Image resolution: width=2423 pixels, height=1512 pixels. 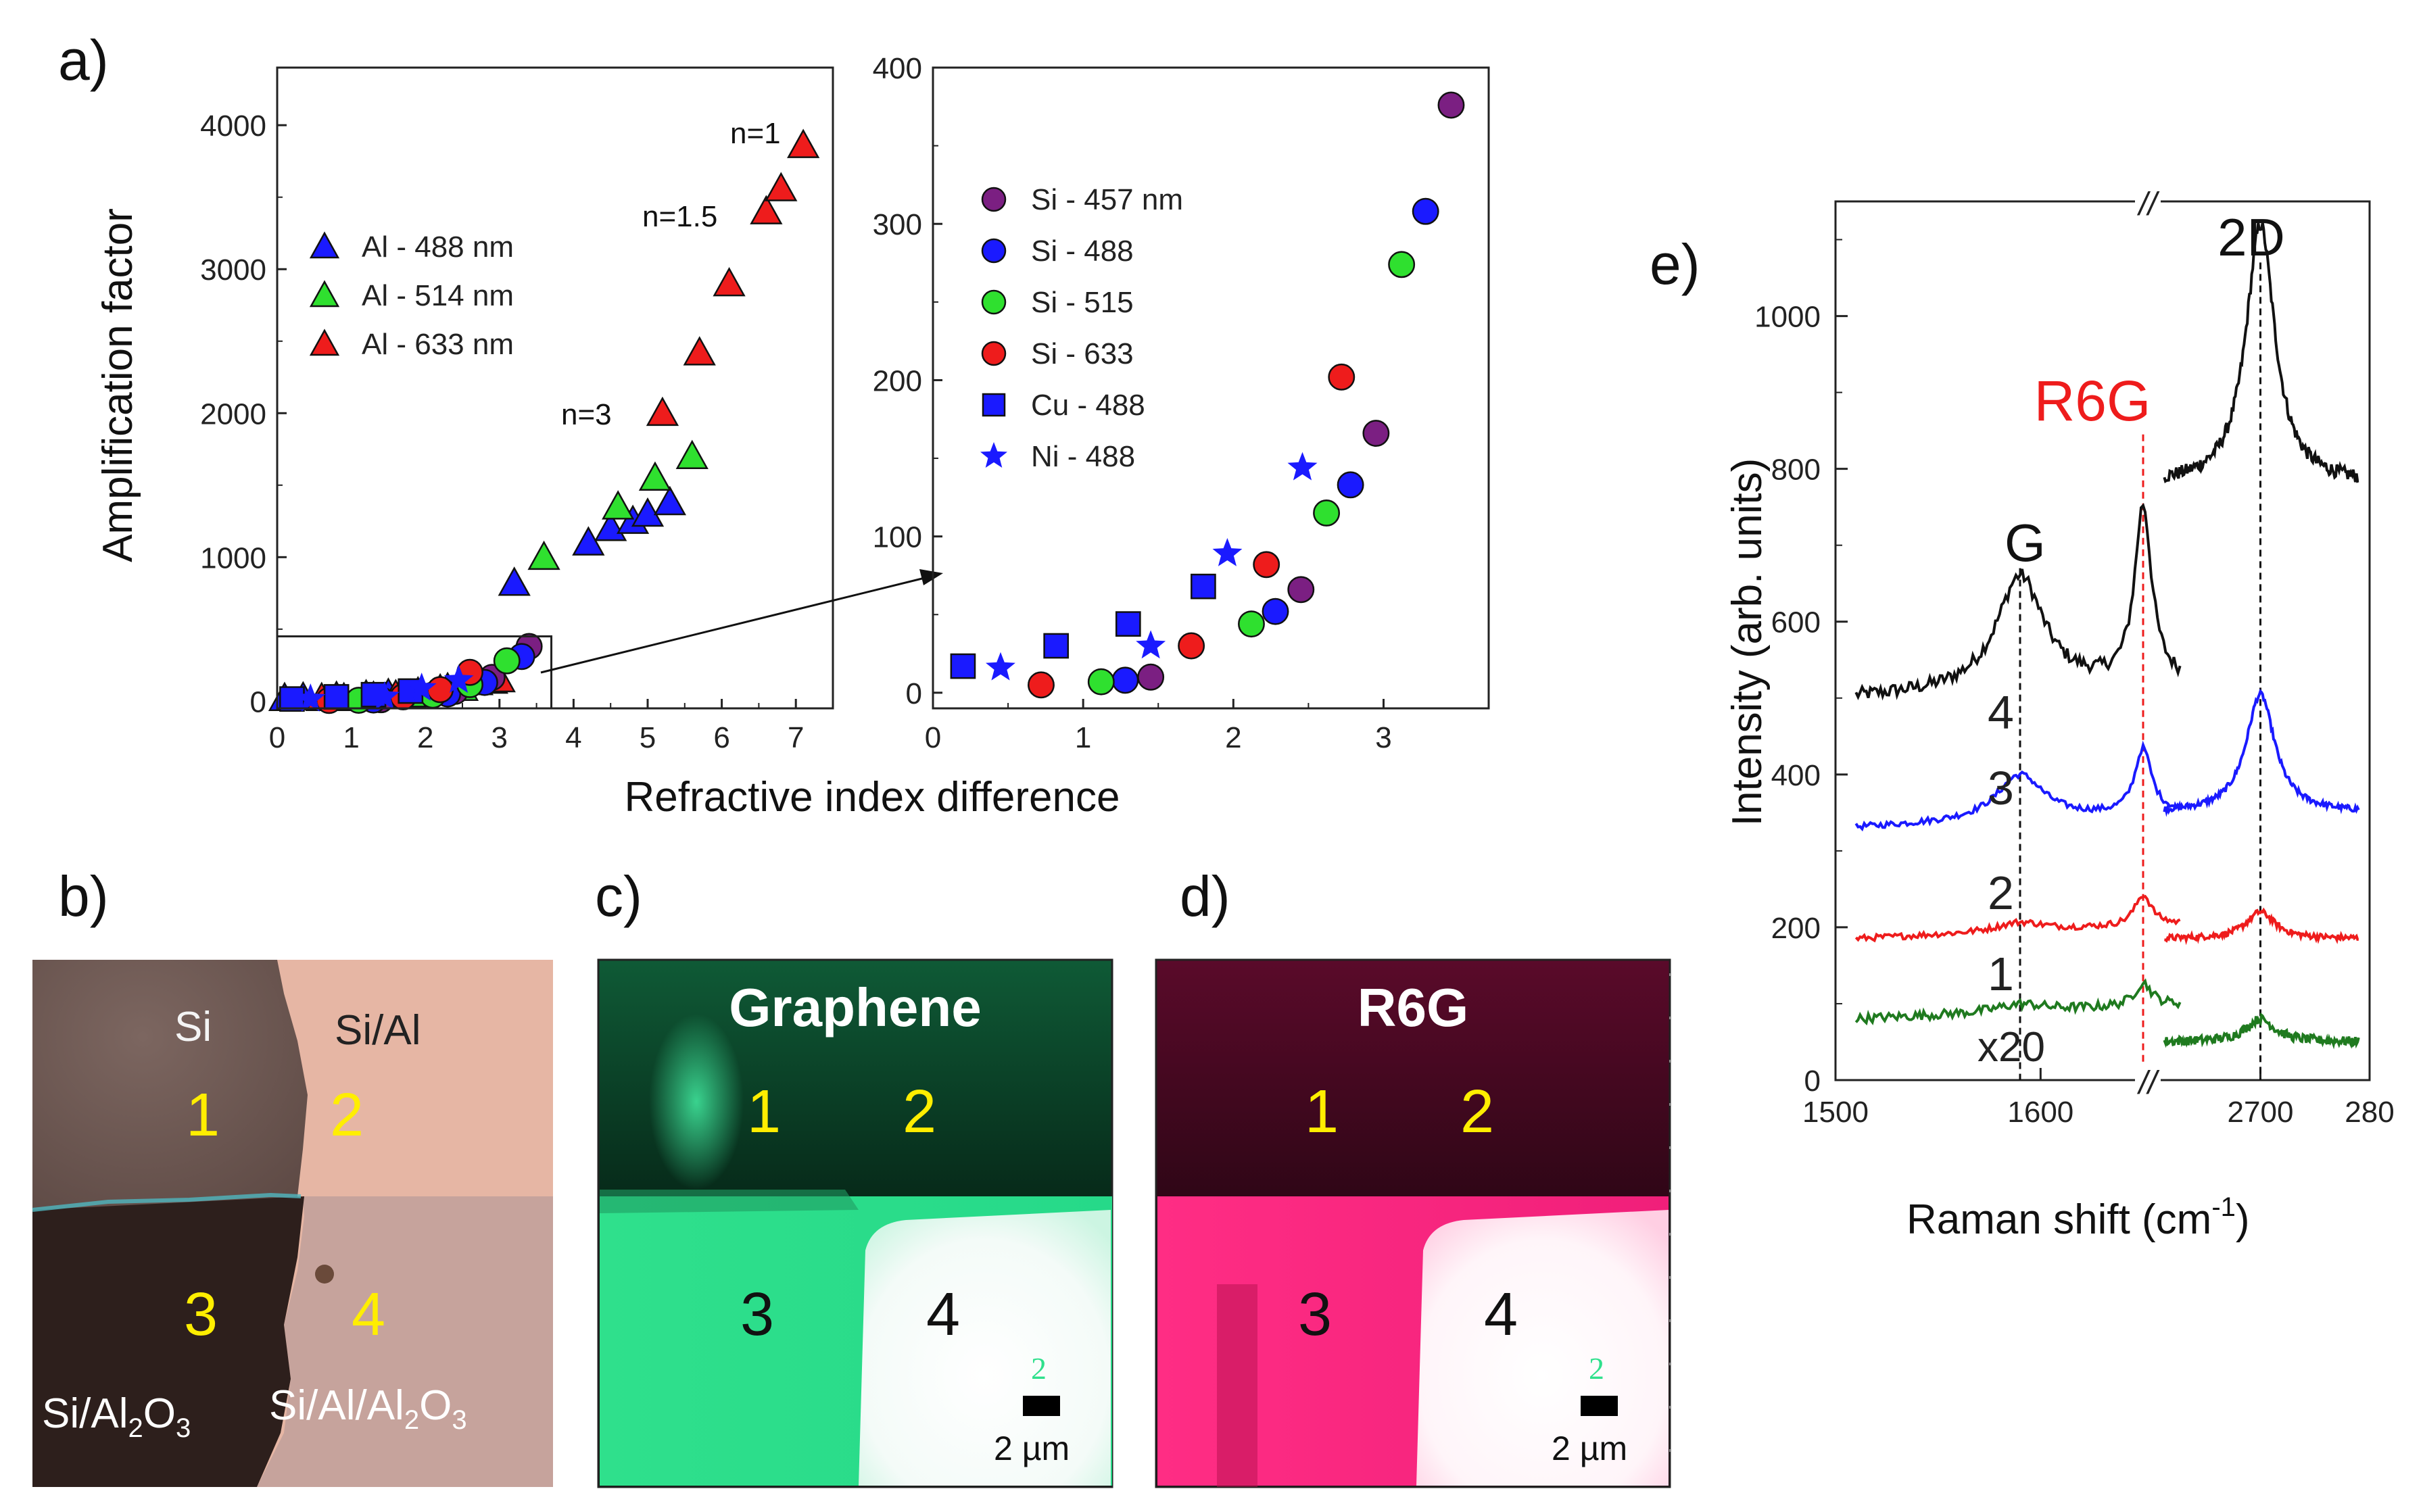 What do you see at coordinates (1414, 1007) in the screenshot?
I see `r6g-title: R6G` at bounding box center [1414, 1007].